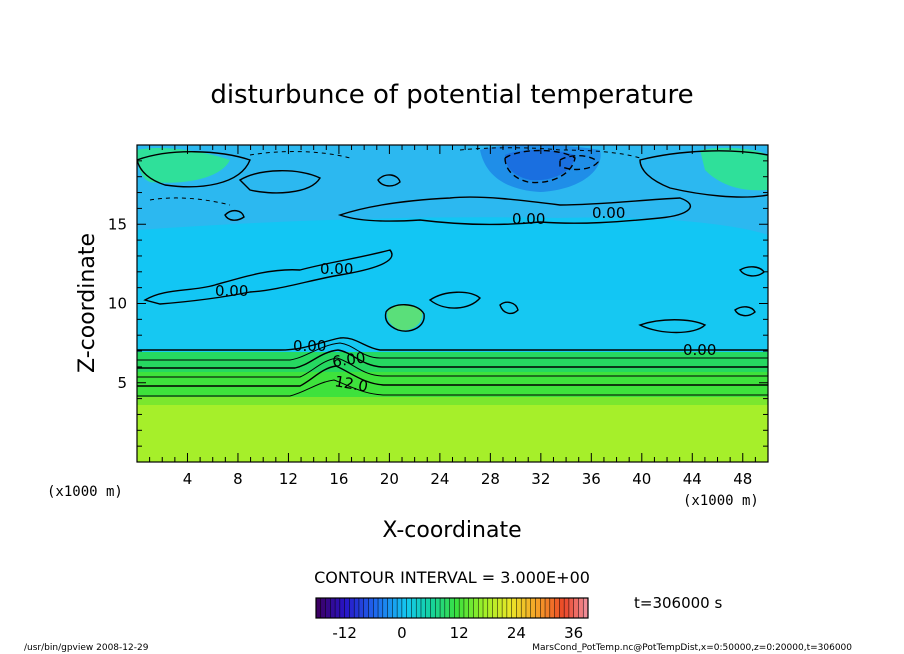  I want to click on contour-island-far-right, so click(672, 326).